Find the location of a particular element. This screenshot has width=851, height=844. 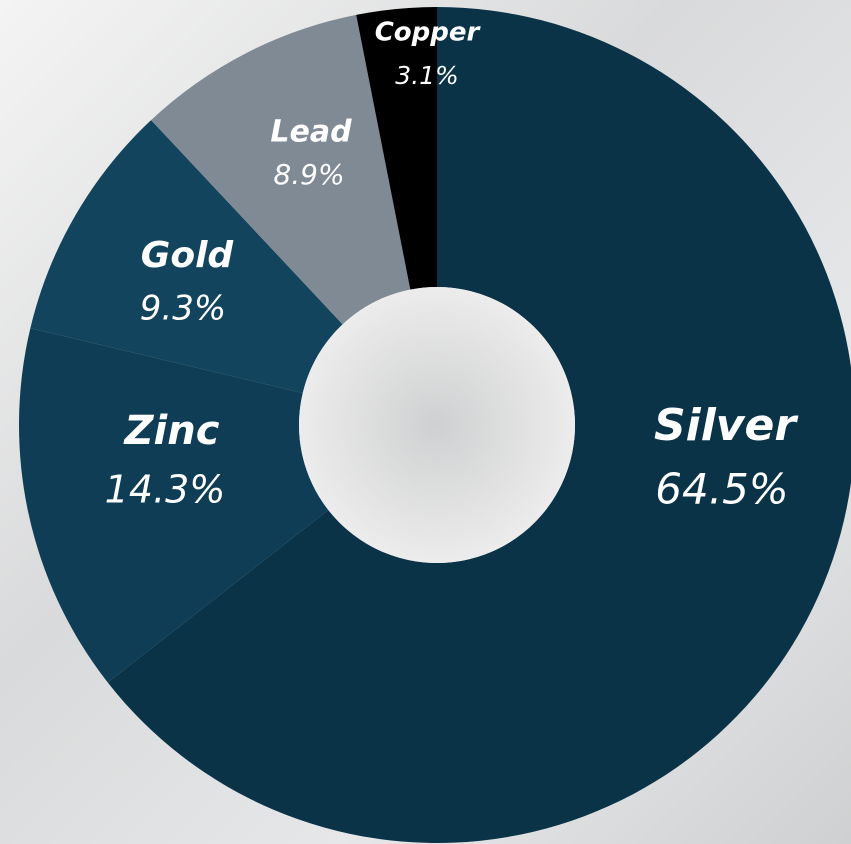

slice-value-label: 64.5% is located at coordinates (721, 489).